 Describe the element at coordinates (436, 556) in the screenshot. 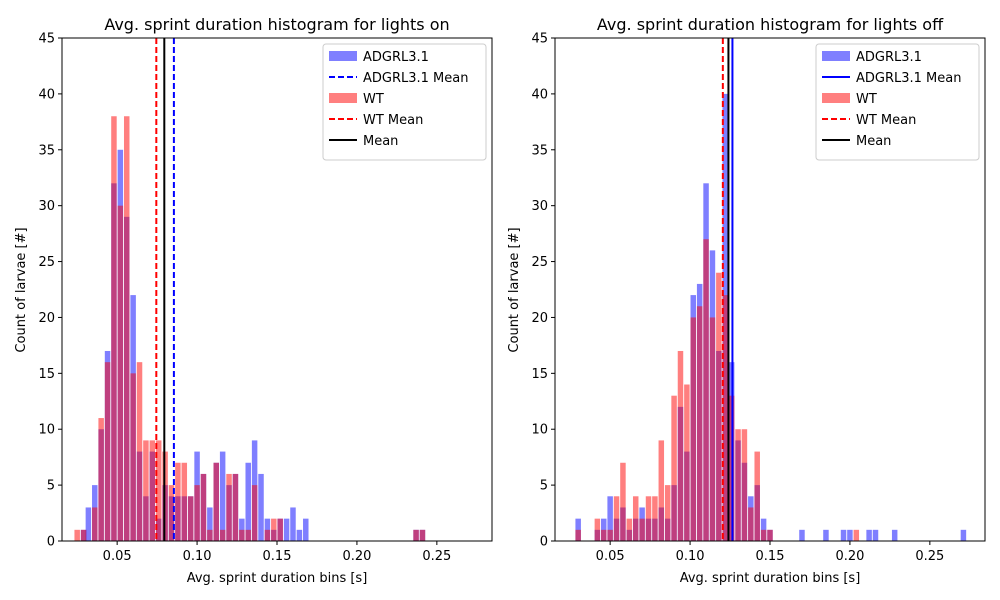

I see `x-tick-label: 0.25` at that location.